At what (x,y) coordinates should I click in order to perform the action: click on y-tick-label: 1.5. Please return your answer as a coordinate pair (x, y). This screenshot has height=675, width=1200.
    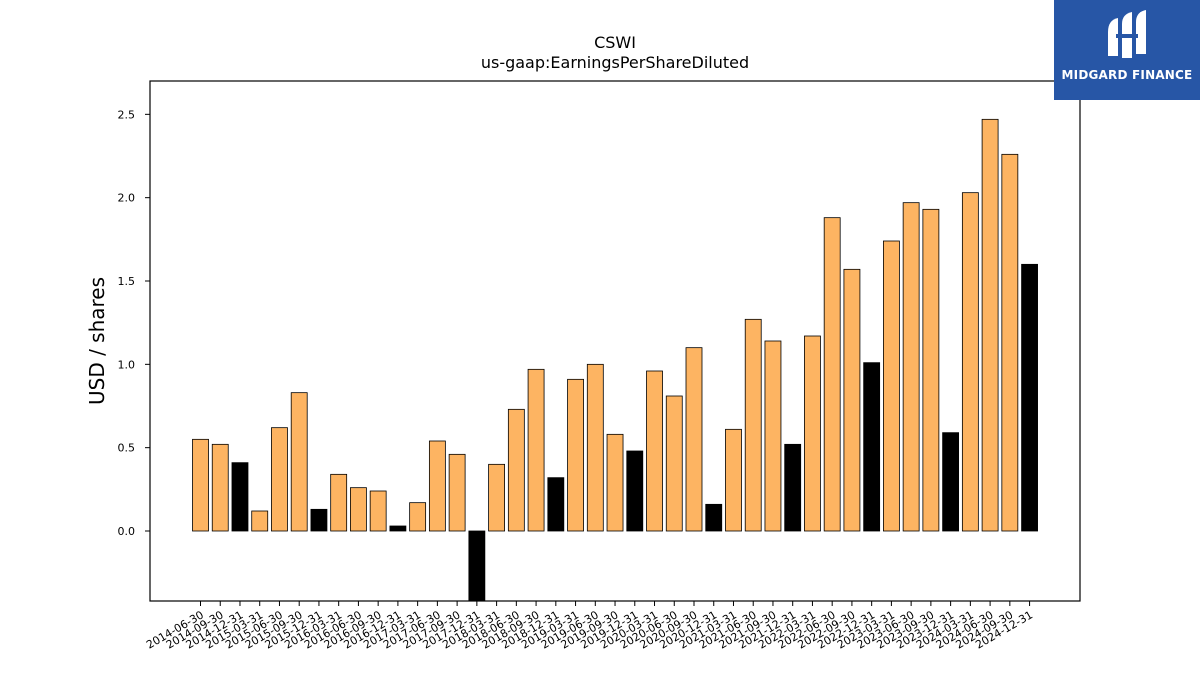
    Looking at the image, I should click on (127, 281).